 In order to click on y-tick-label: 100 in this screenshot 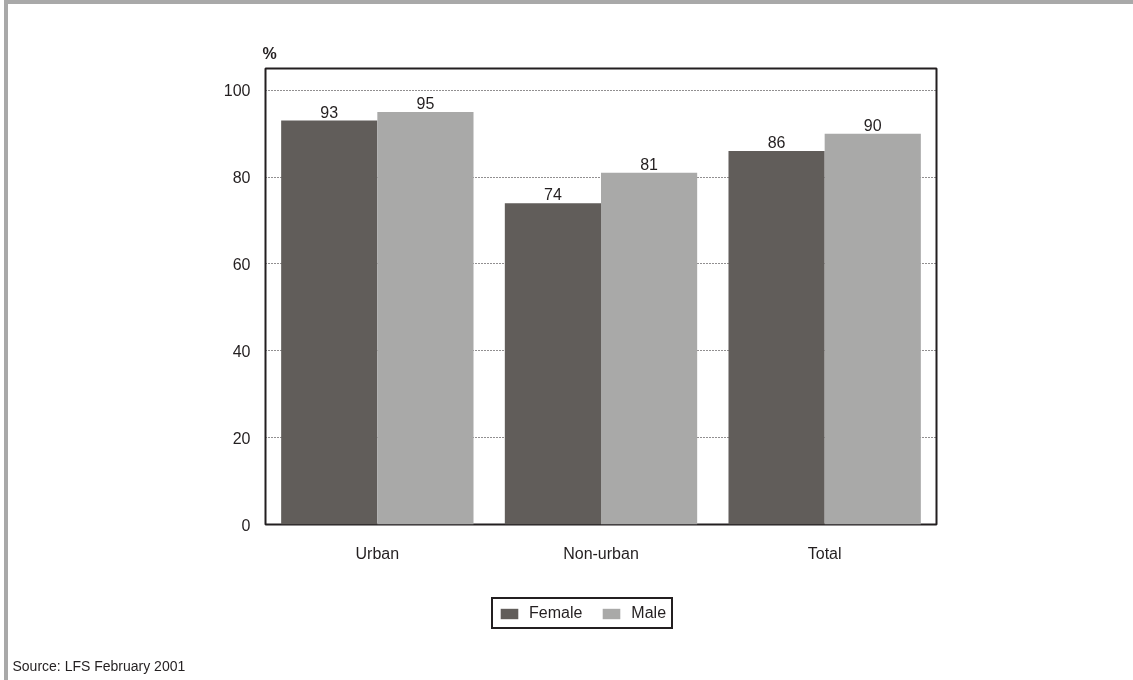, I will do `click(237, 91)`.